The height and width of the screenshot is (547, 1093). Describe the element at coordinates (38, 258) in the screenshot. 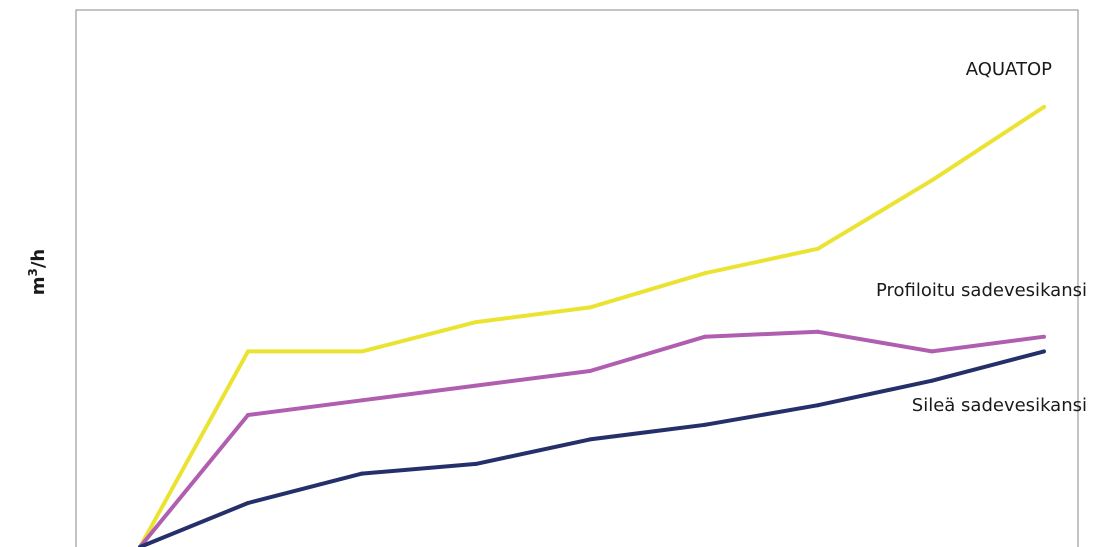

I see `y-axis-label-tail: /h` at that location.